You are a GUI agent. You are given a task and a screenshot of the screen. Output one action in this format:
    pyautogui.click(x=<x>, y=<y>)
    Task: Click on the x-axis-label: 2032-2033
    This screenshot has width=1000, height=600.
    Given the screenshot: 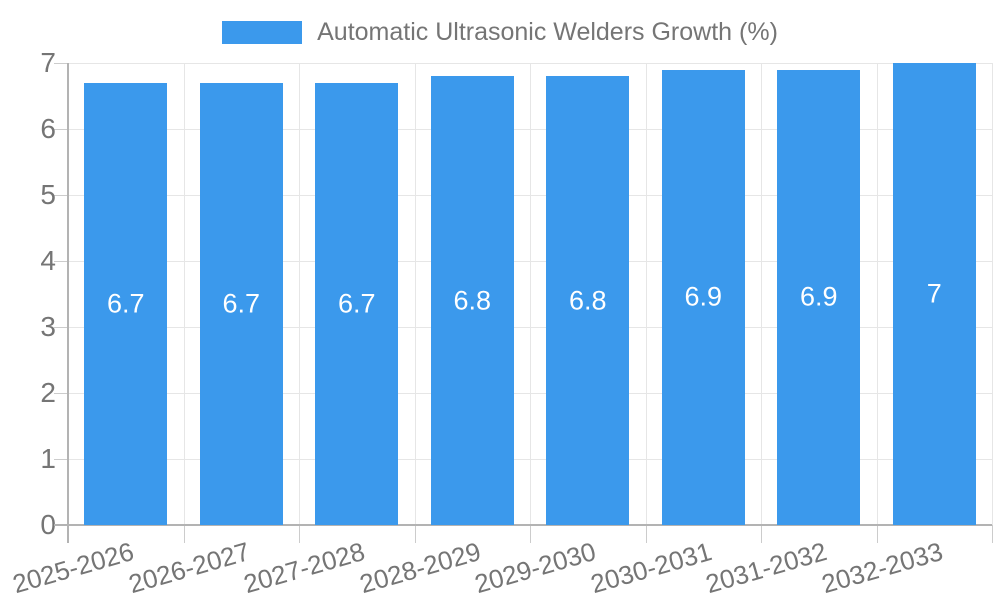 What is the action you would take?
    pyautogui.click(x=882, y=568)
    